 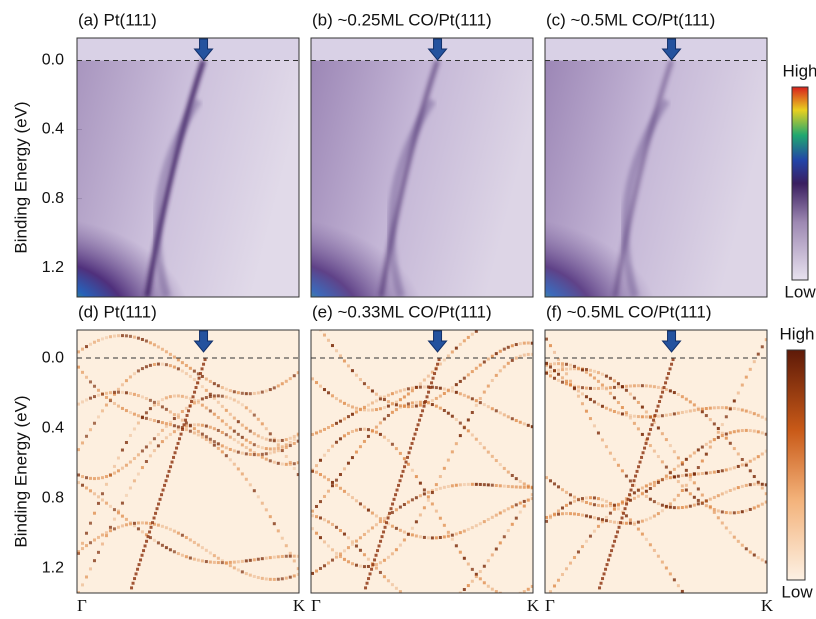 What do you see at coordinates (82, 605) in the screenshot?
I see `x-label: Γ` at bounding box center [82, 605].